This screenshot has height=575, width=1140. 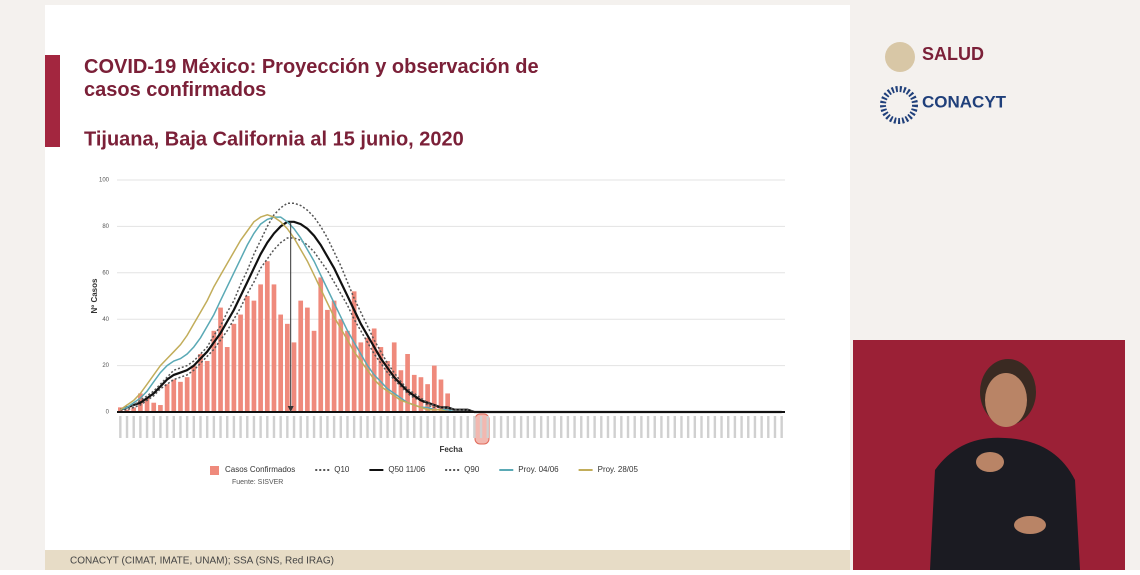 I want to click on logo-text: SALUD, so click(x=953, y=54).